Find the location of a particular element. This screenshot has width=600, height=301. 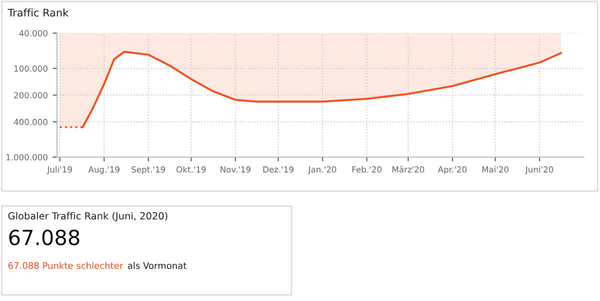

x-tick-label: Mai'20 is located at coordinates (495, 169).